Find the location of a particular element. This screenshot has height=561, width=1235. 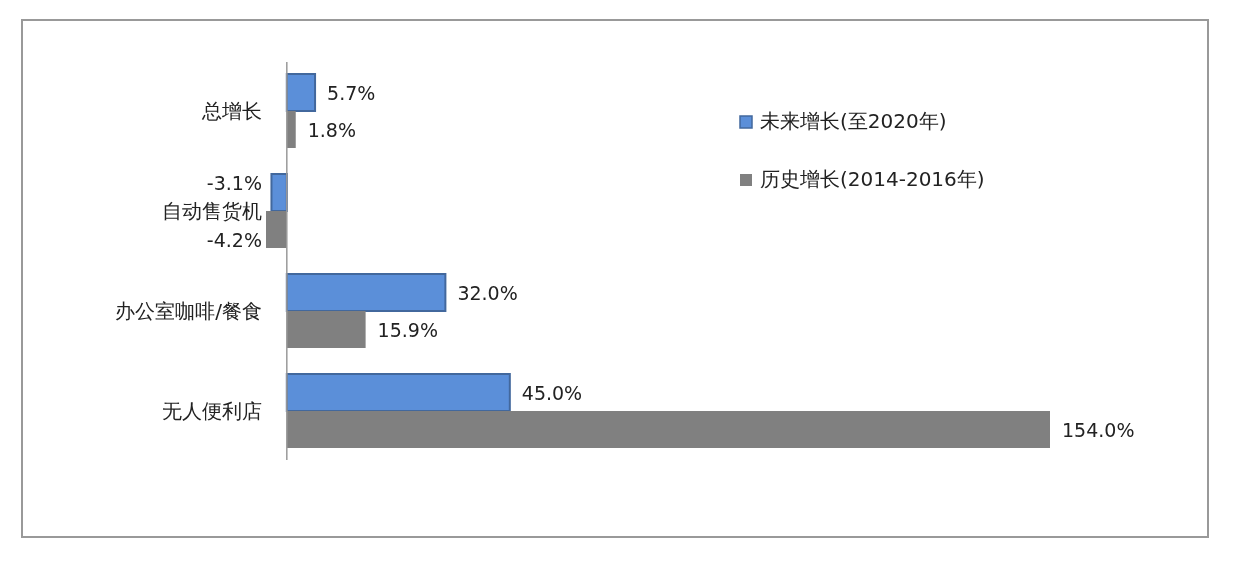

y-tick-label: 总增长 is located at coordinates (231, 111).